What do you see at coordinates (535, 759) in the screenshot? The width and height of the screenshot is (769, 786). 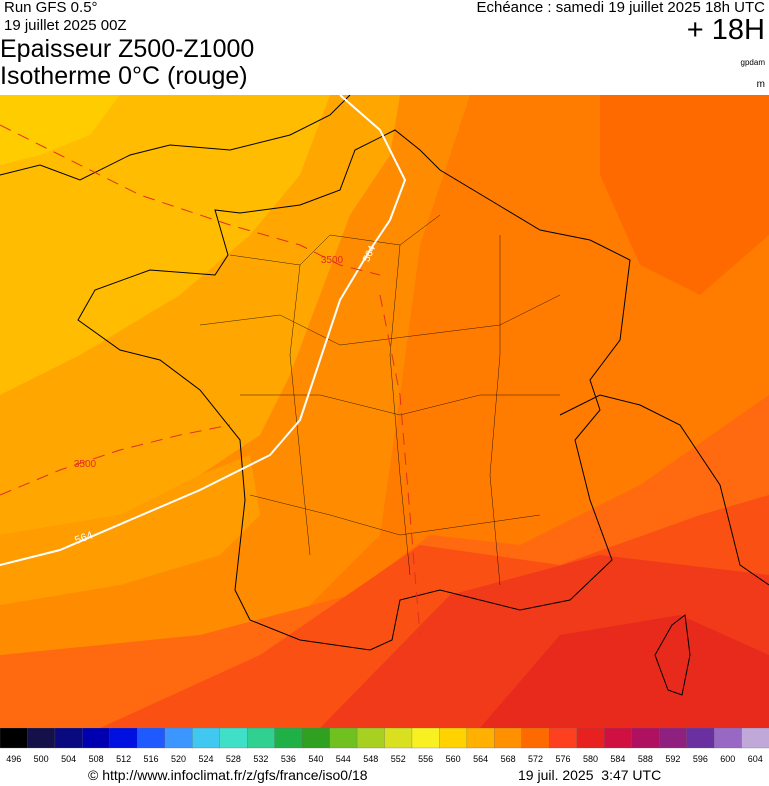 I see `colorbar-label: 572` at bounding box center [535, 759].